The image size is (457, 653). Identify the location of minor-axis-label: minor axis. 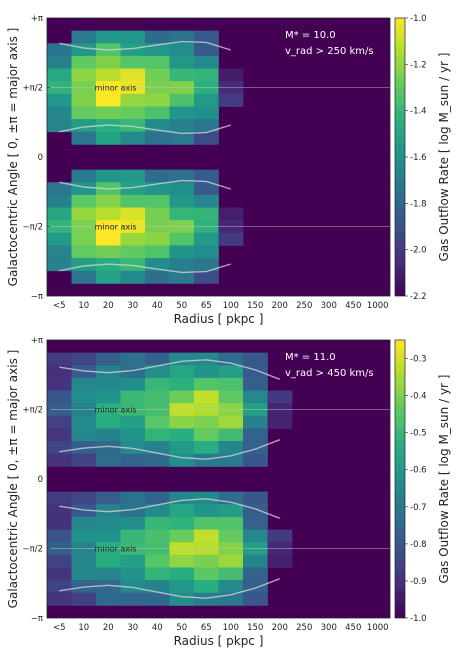
(116, 410).